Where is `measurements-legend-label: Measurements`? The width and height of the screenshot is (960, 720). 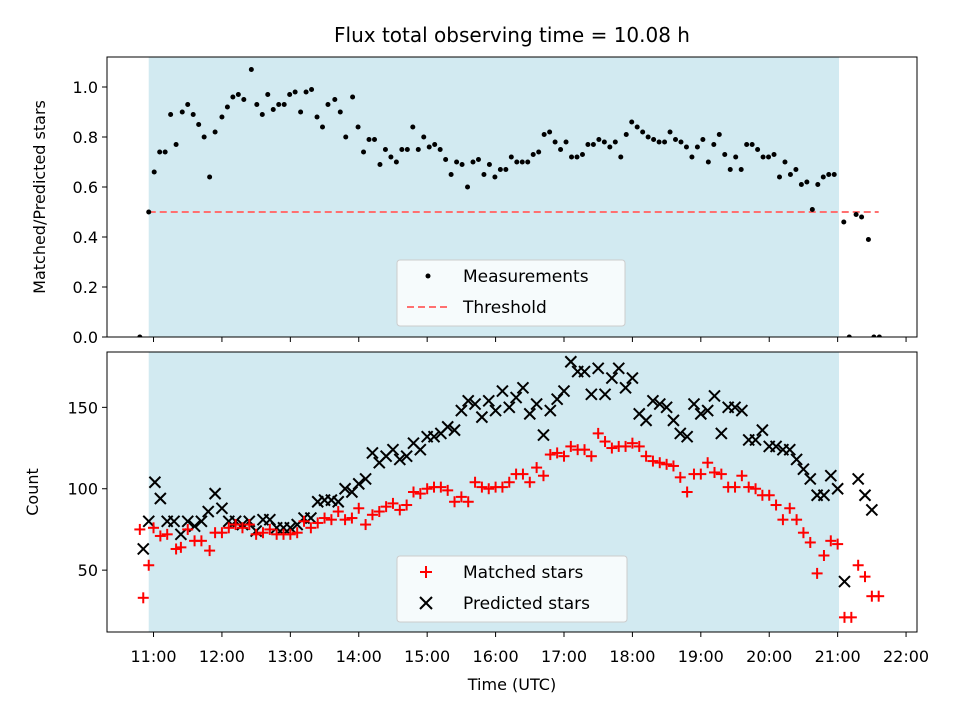 measurements-legend-label: Measurements is located at coordinates (526, 277).